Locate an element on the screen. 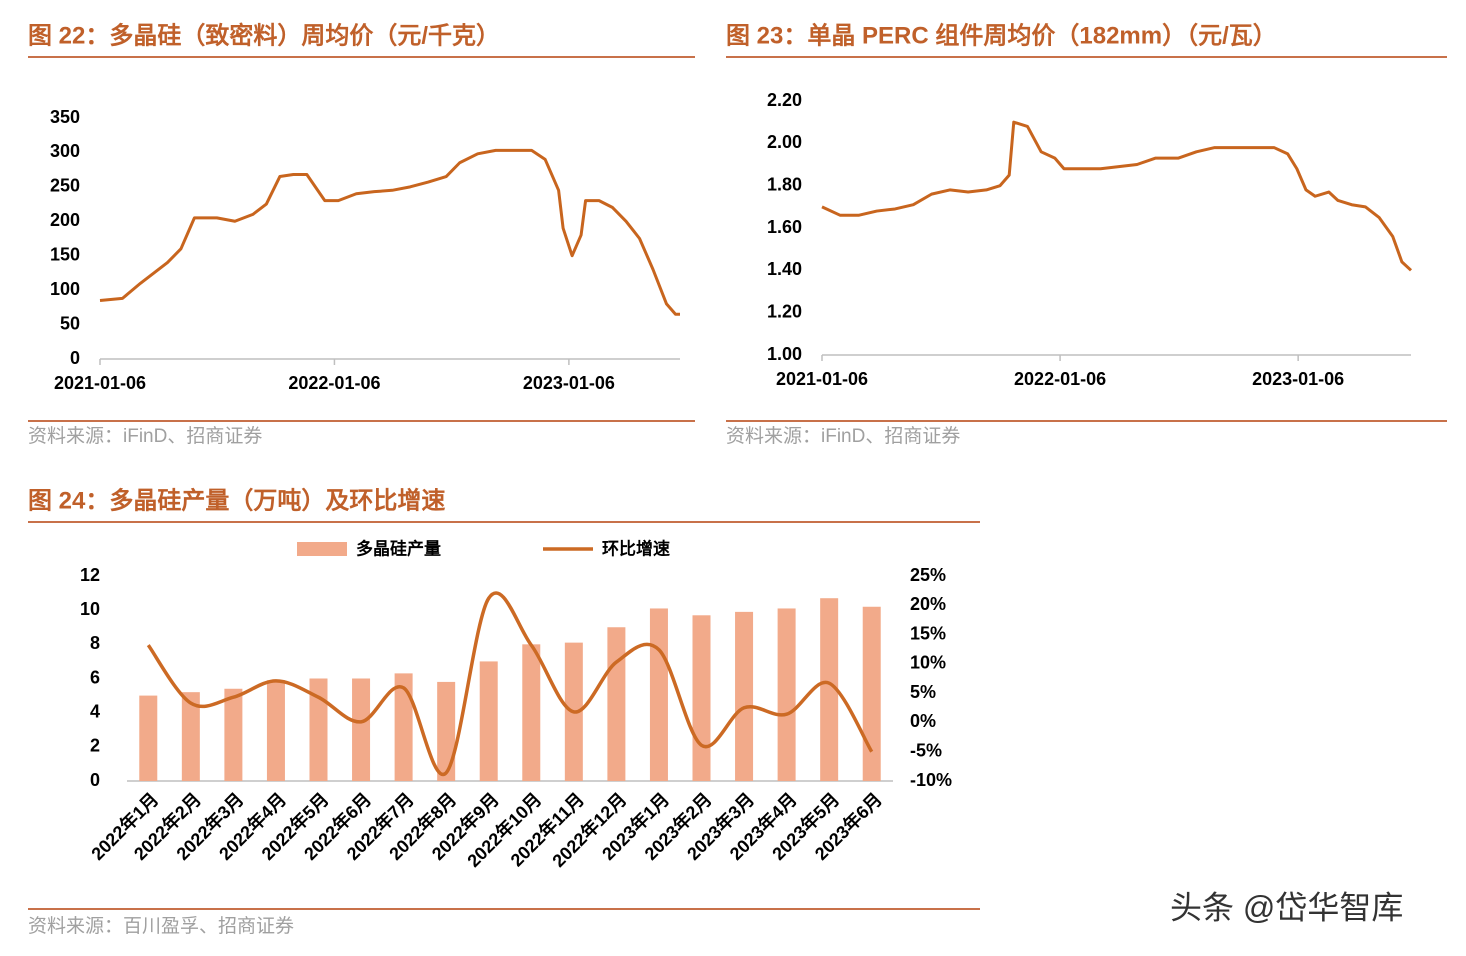 The width and height of the screenshot is (1466, 956). chart-title: 图 24：多晶硅产量（万吨）及环比增速 is located at coordinates (236, 500).